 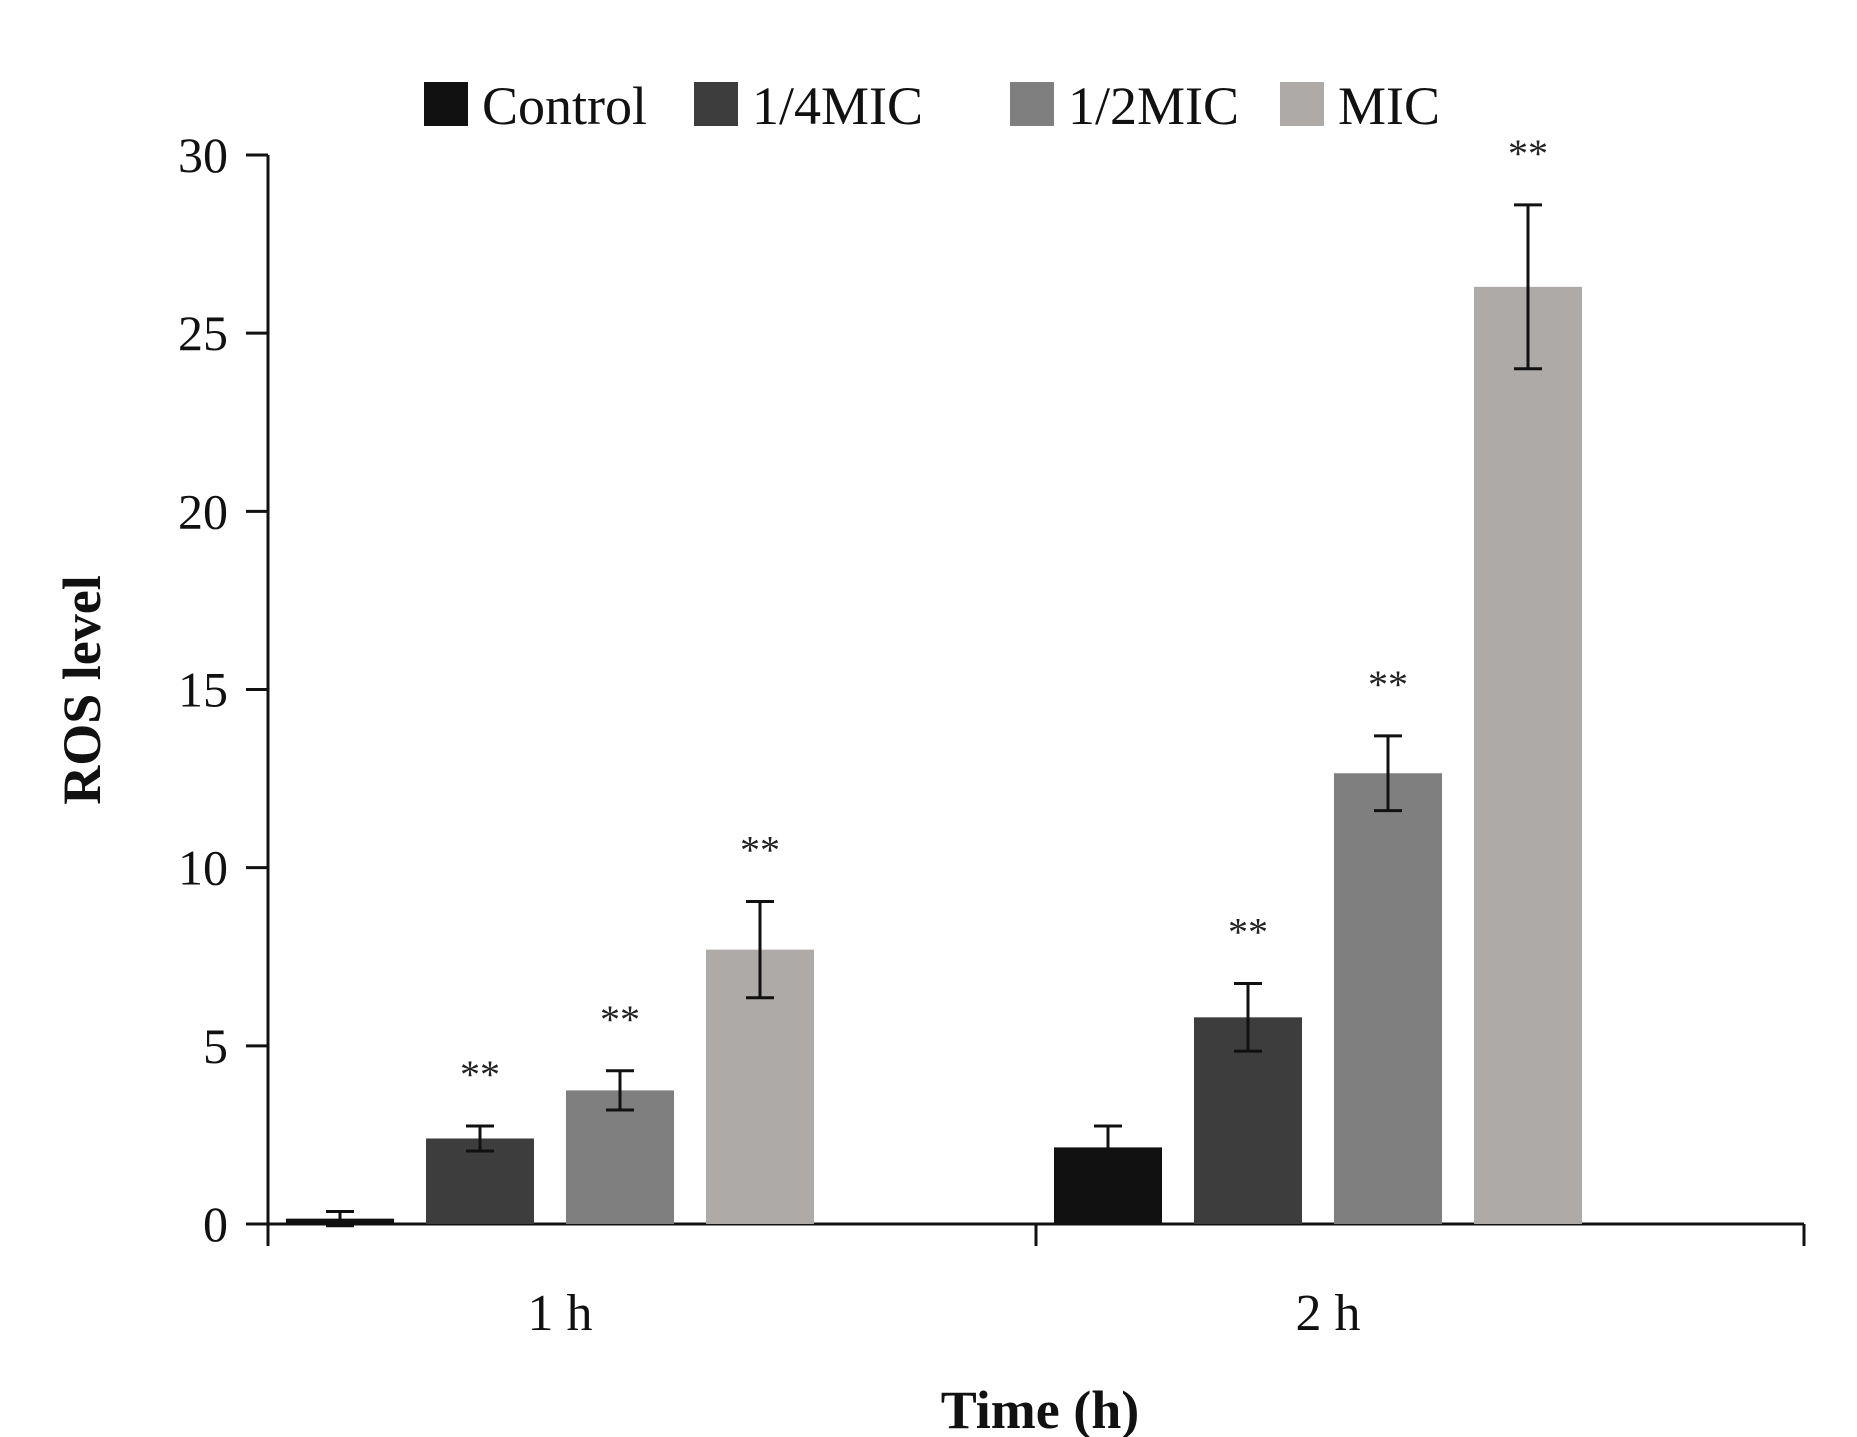 I want to click on legend: Control 1/4MIC 1/2MIC MIC, so click(x=932, y=106).